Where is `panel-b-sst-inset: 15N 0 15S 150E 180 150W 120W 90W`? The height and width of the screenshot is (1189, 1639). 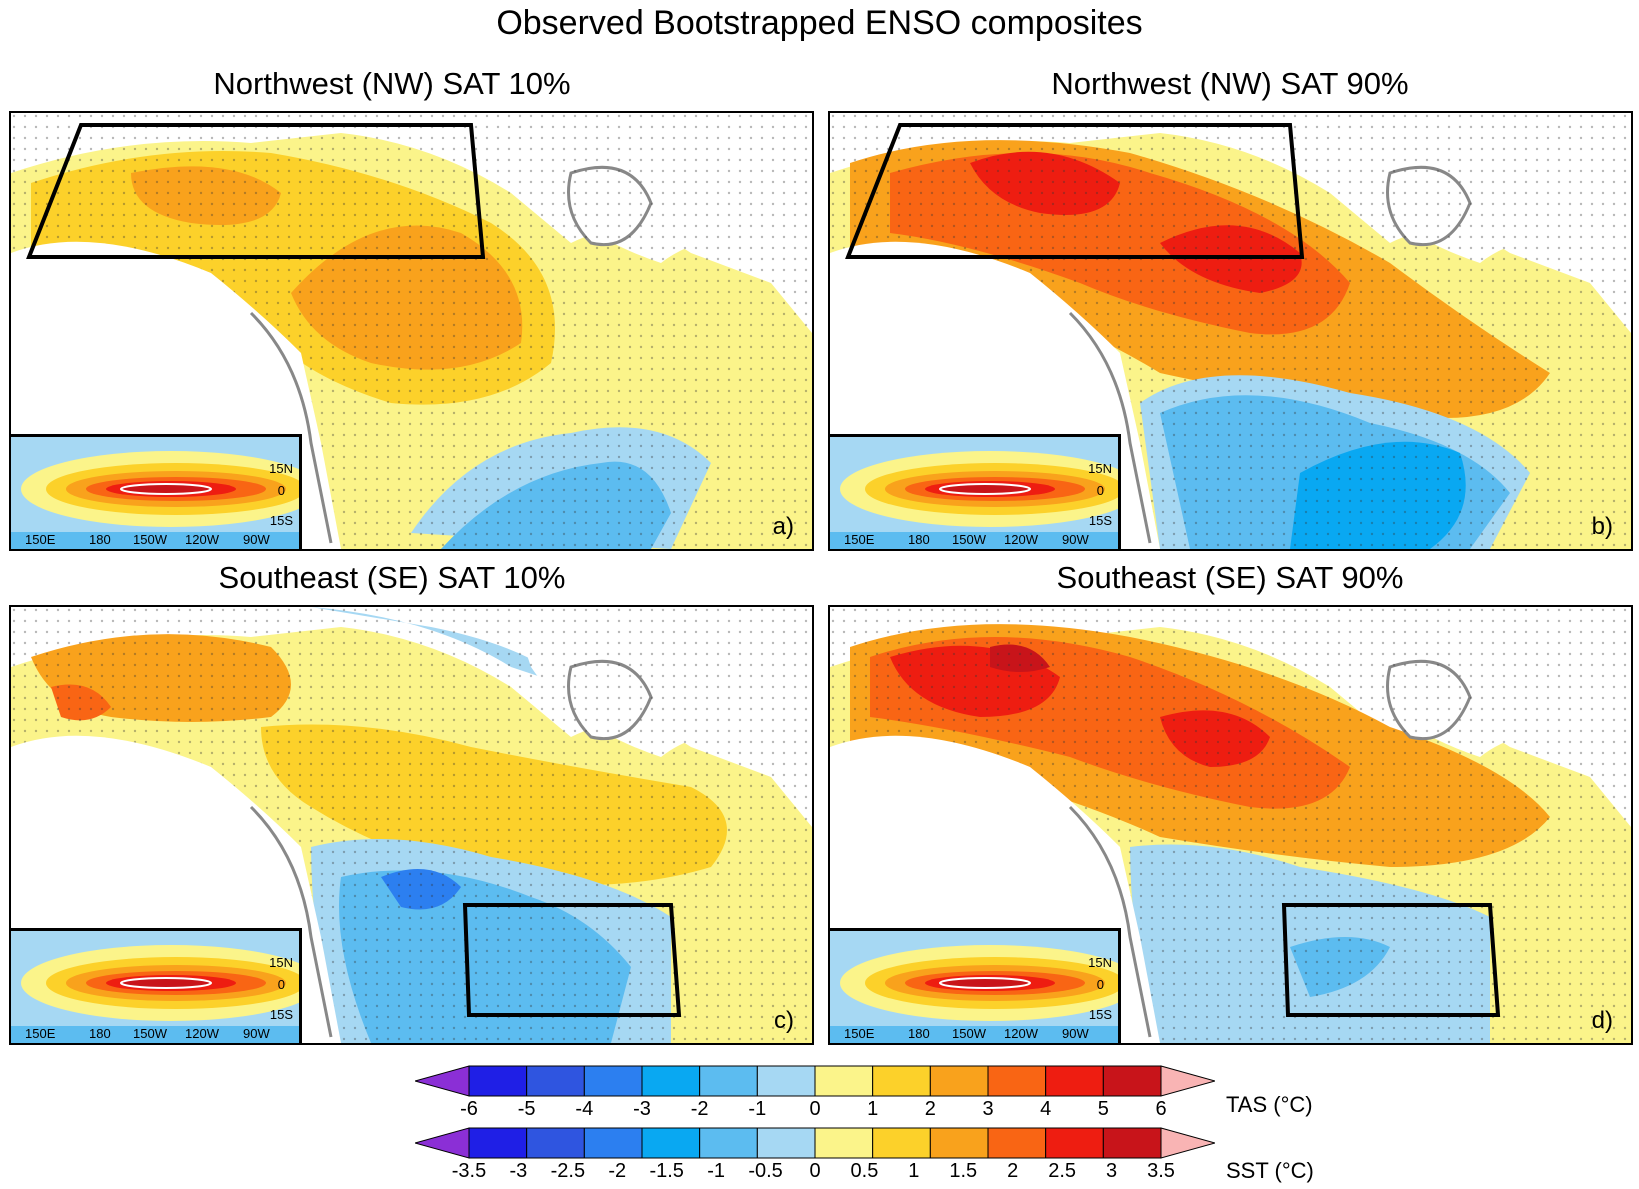
panel-b-sst-inset: 15N 0 15S 150E 180 150W 120W 90W is located at coordinates (975, 491).